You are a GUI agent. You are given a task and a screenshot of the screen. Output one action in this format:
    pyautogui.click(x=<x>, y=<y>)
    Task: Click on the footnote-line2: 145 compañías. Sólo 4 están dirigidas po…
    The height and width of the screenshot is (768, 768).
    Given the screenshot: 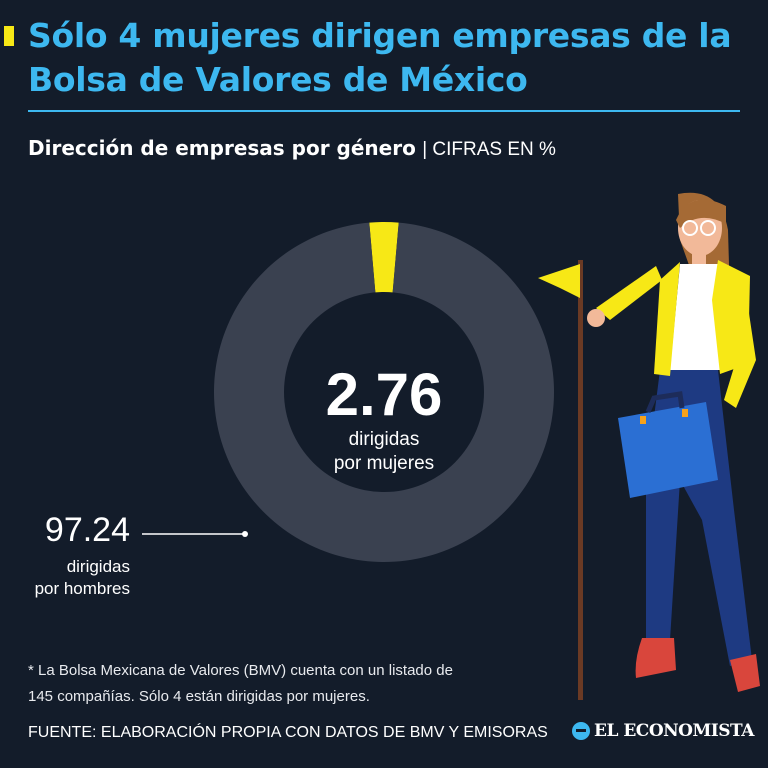 What is the action you would take?
    pyautogui.click(x=199, y=696)
    